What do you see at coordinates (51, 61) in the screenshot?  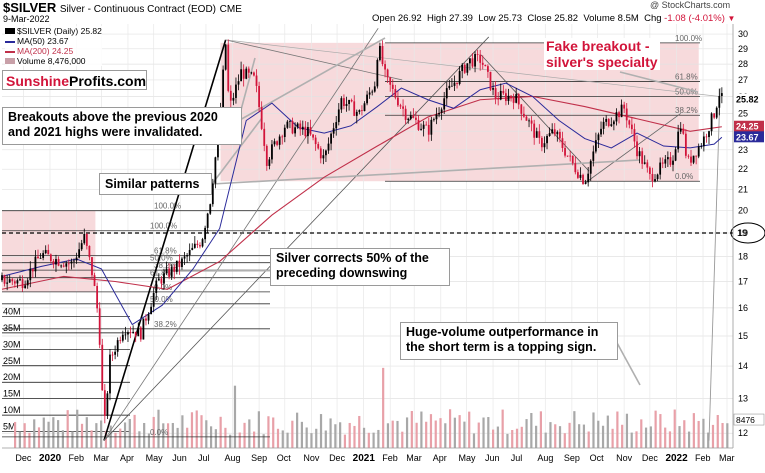 I see `legend-volume-label: Volume 8,476,000` at bounding box center [51, 61].